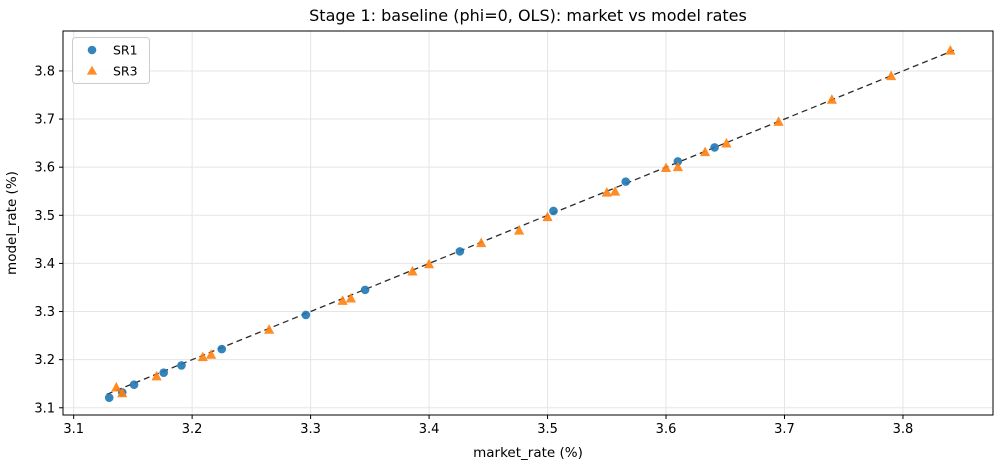 Image resolution: width=1003 pixels, height=472 pixels. Describe the element at coordinates (784, 429) in the screenshot. I see `x-tick-label: 3.7` at that location.